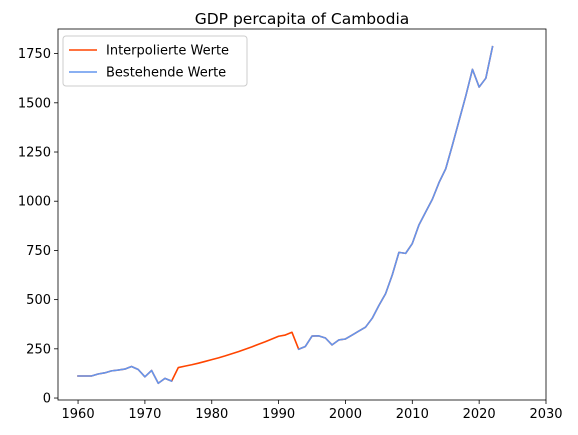 This screenshot has height=435, width=578. I want to click on x-tick-label: 1980, so click(211, 414).